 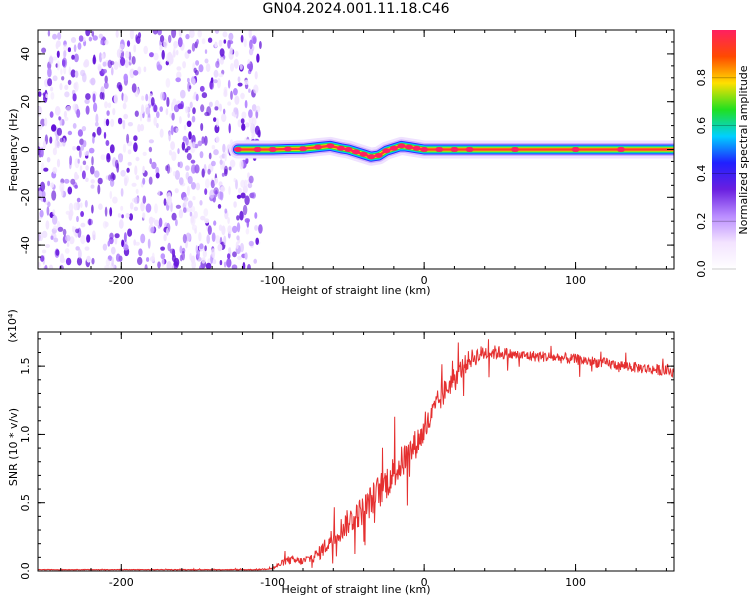 I want to click on y-tick-label: 0.5, so click(x=25, y=503).